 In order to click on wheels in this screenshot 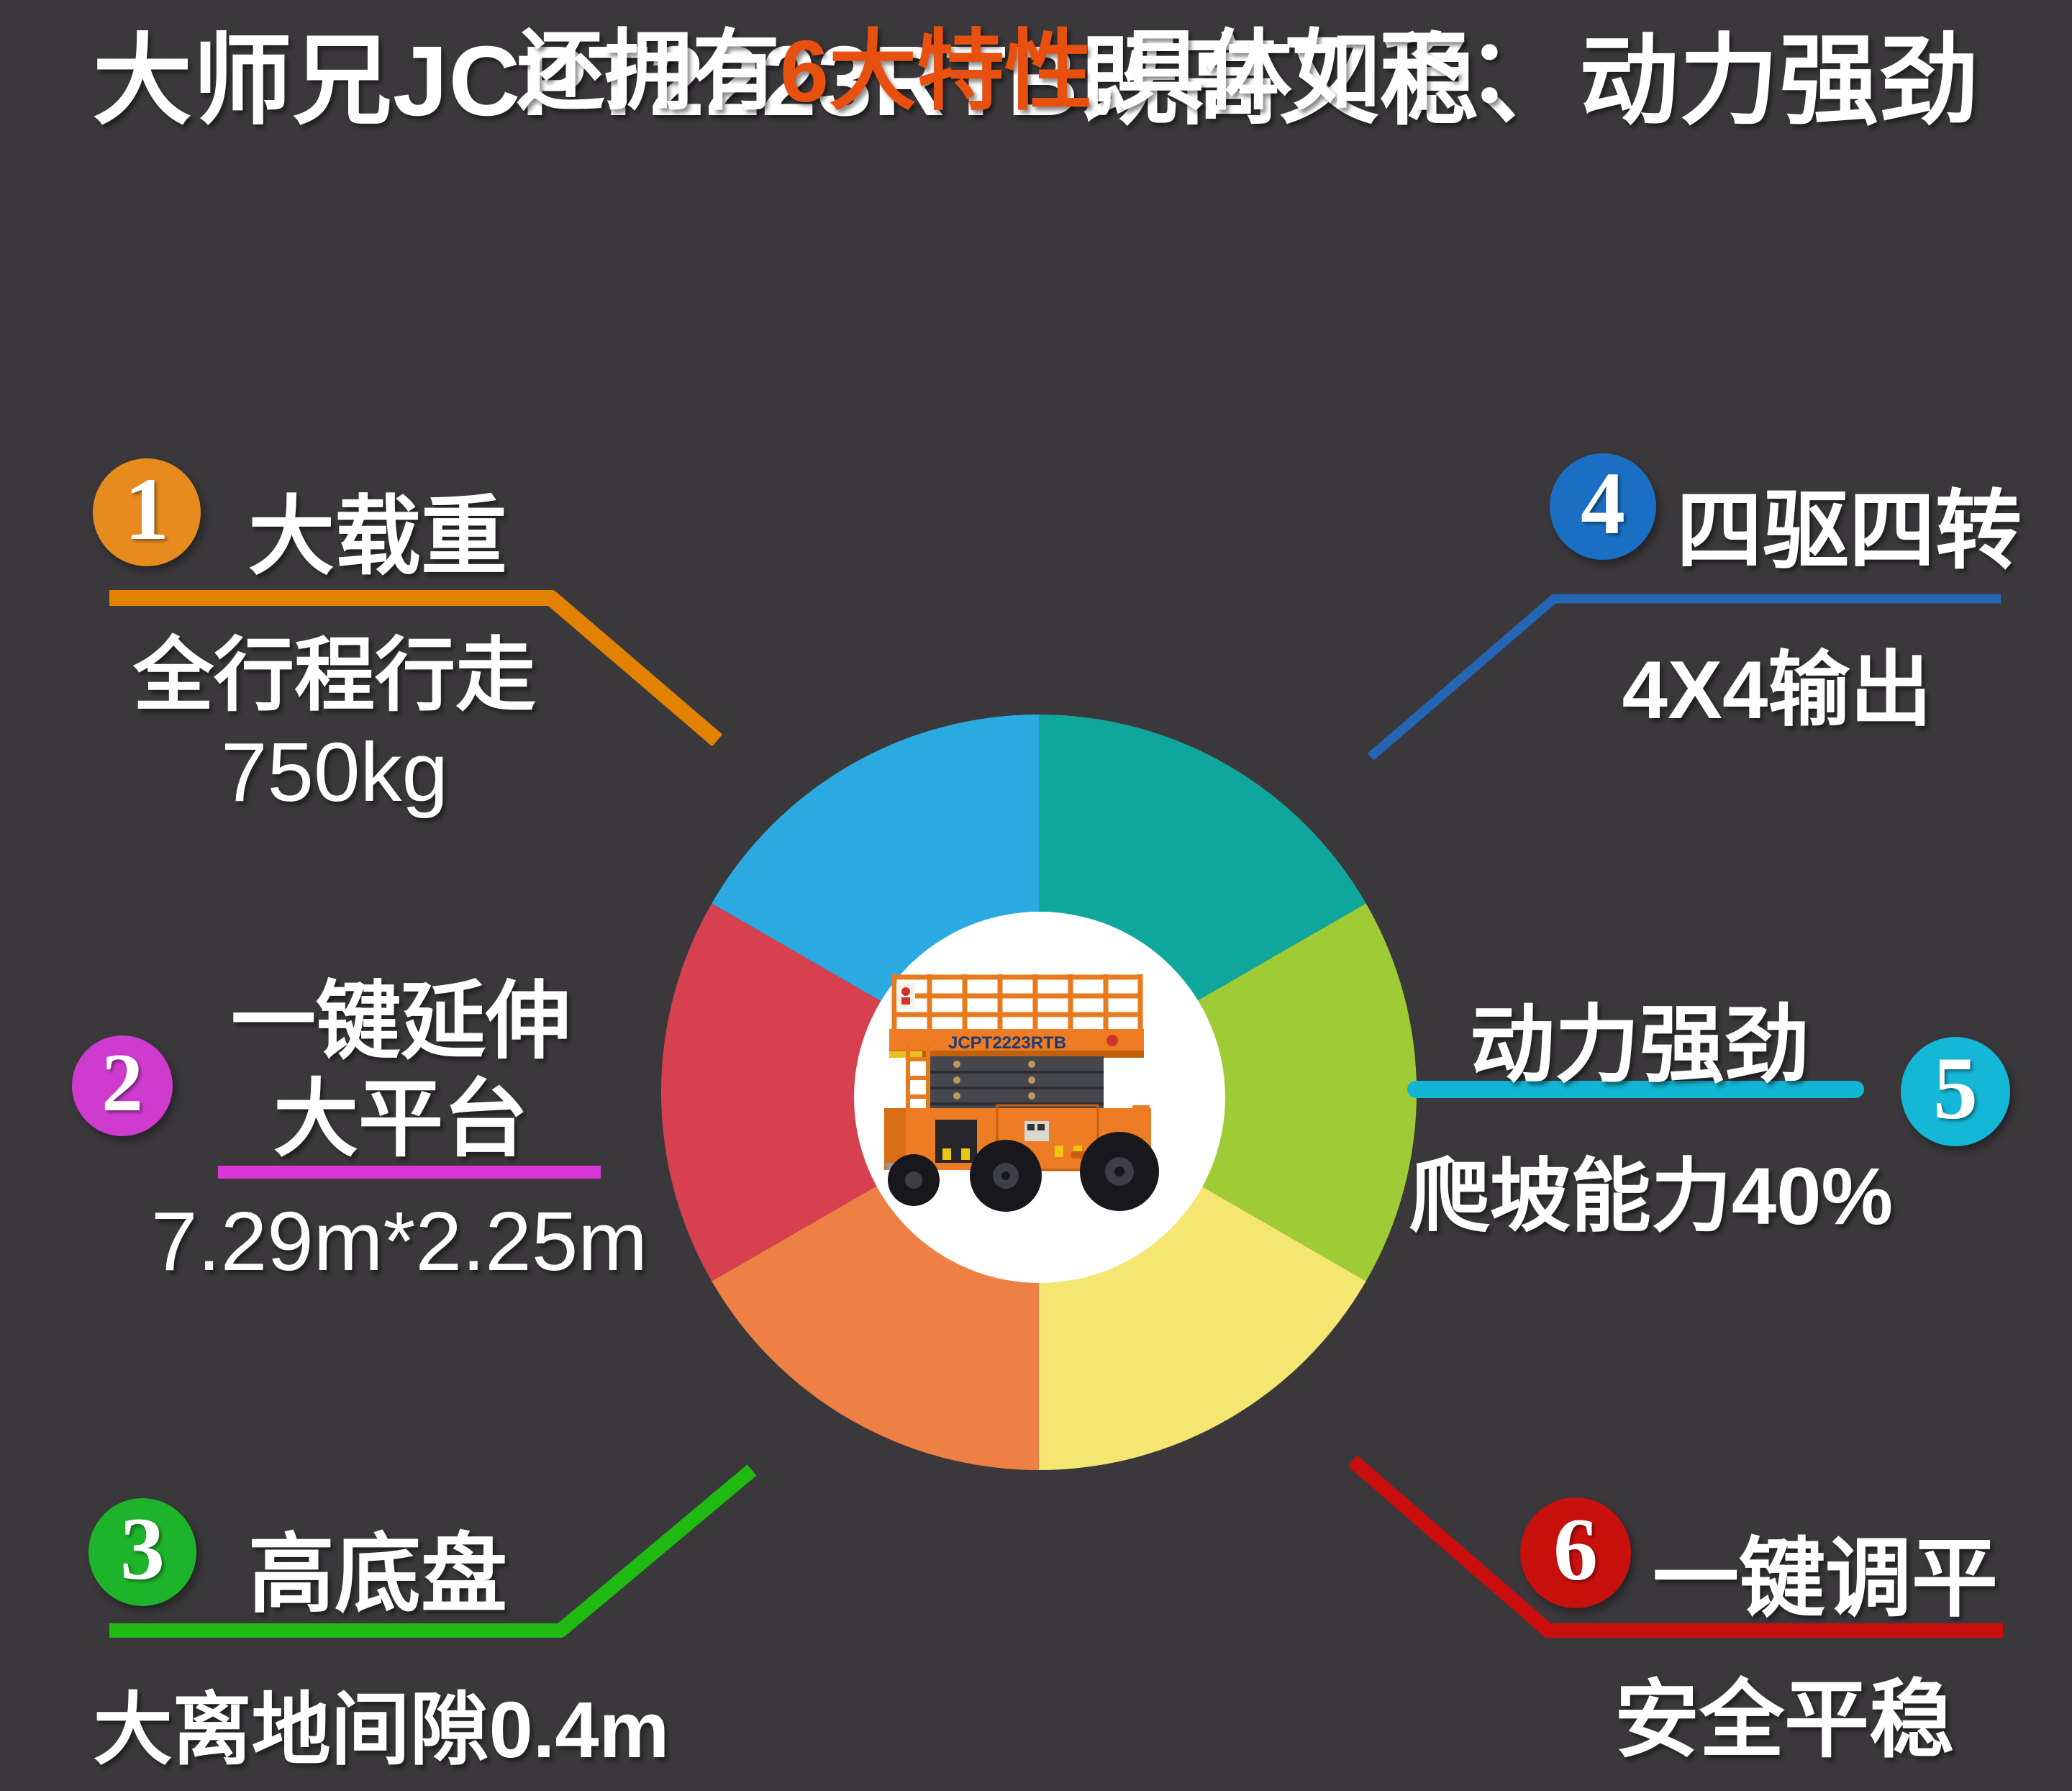, I will do `click(1024, 1172)`.